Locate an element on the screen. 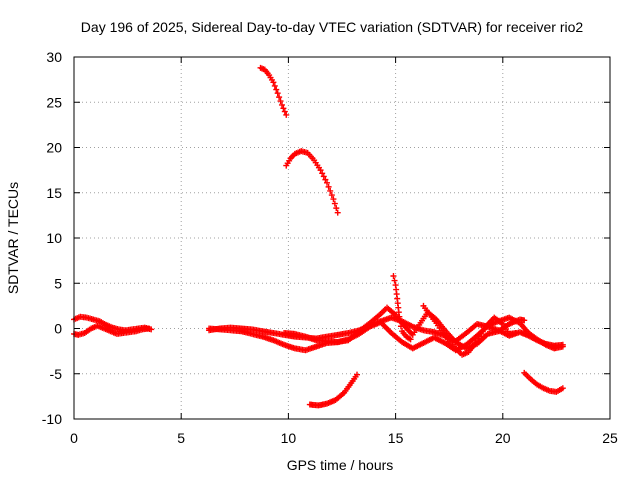  x-tick-label: 15 is located at coordinates (396, 438).